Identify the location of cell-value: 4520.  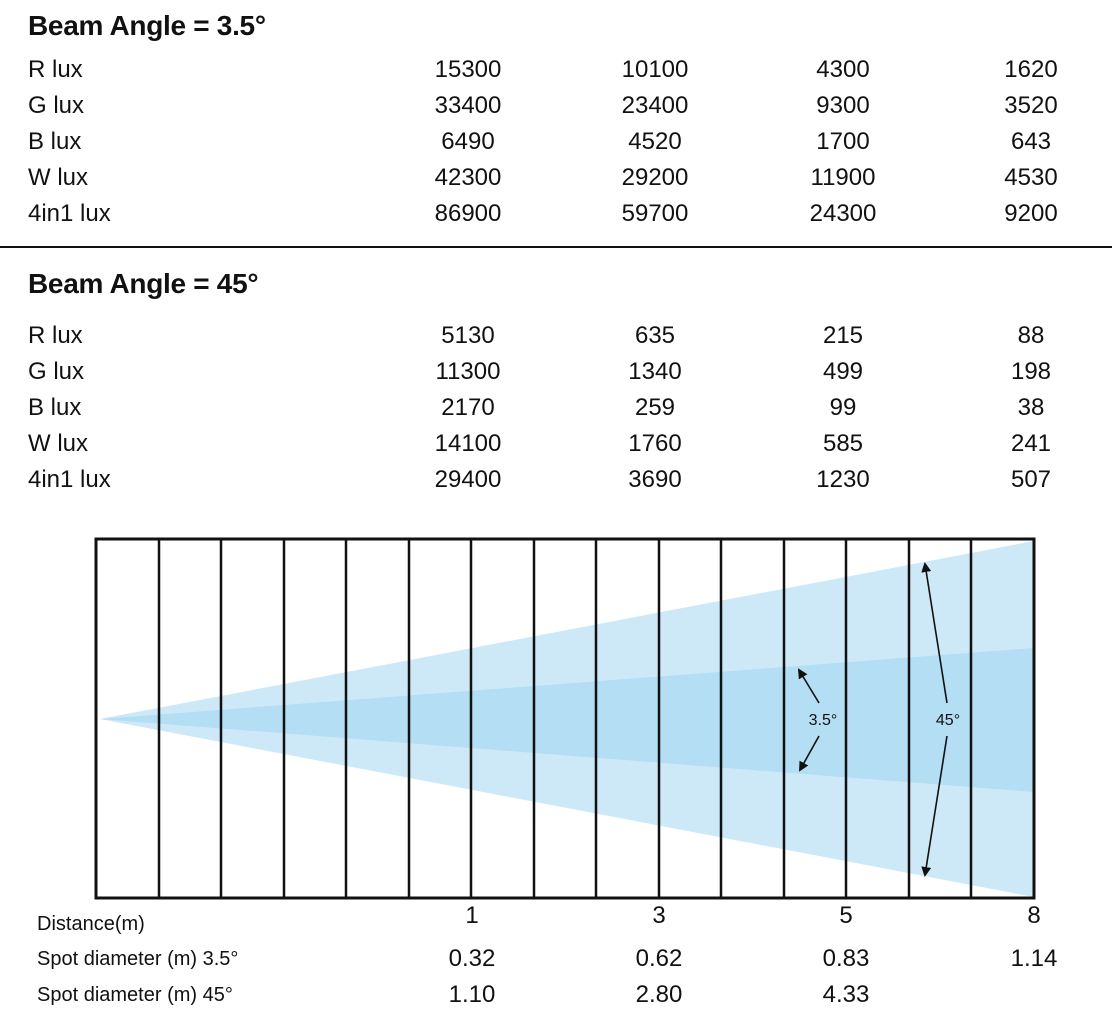
(655, 141).